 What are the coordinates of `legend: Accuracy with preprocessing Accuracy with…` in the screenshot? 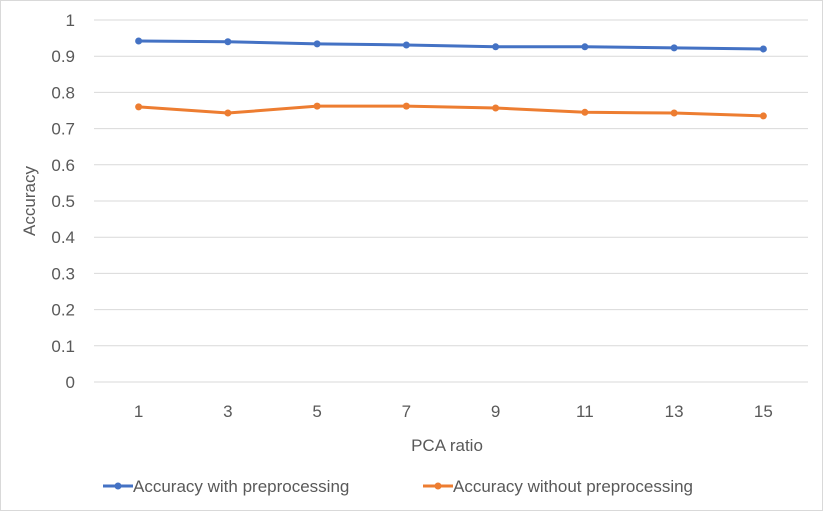 It's located at (398, 486).